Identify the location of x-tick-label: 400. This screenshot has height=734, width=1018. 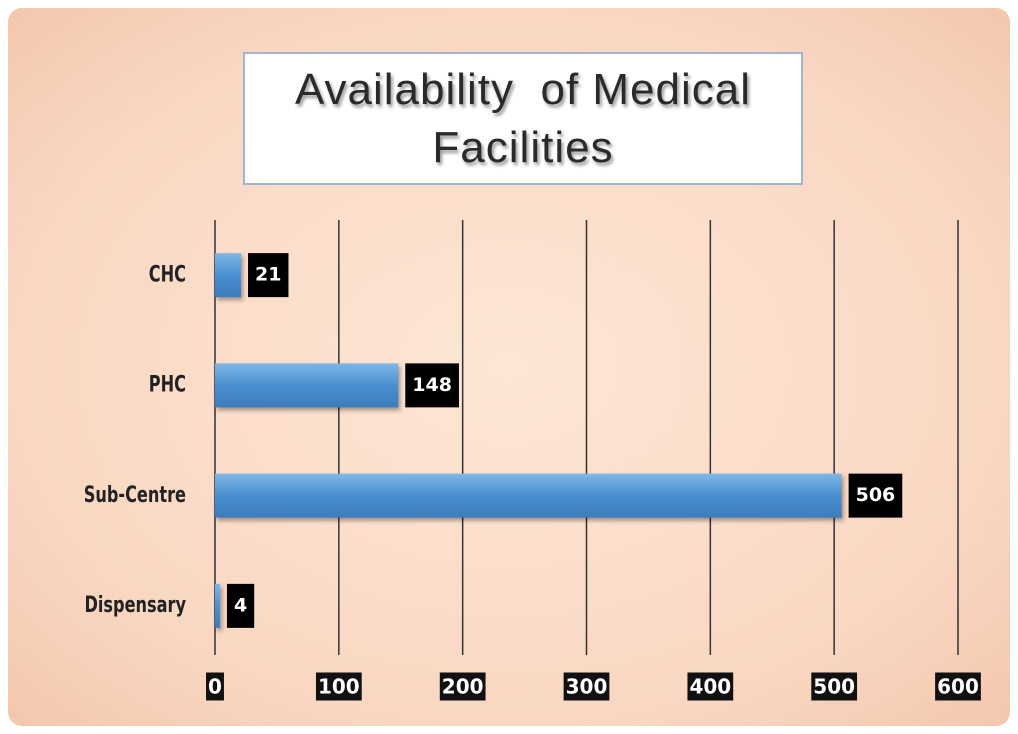
(710, 687).